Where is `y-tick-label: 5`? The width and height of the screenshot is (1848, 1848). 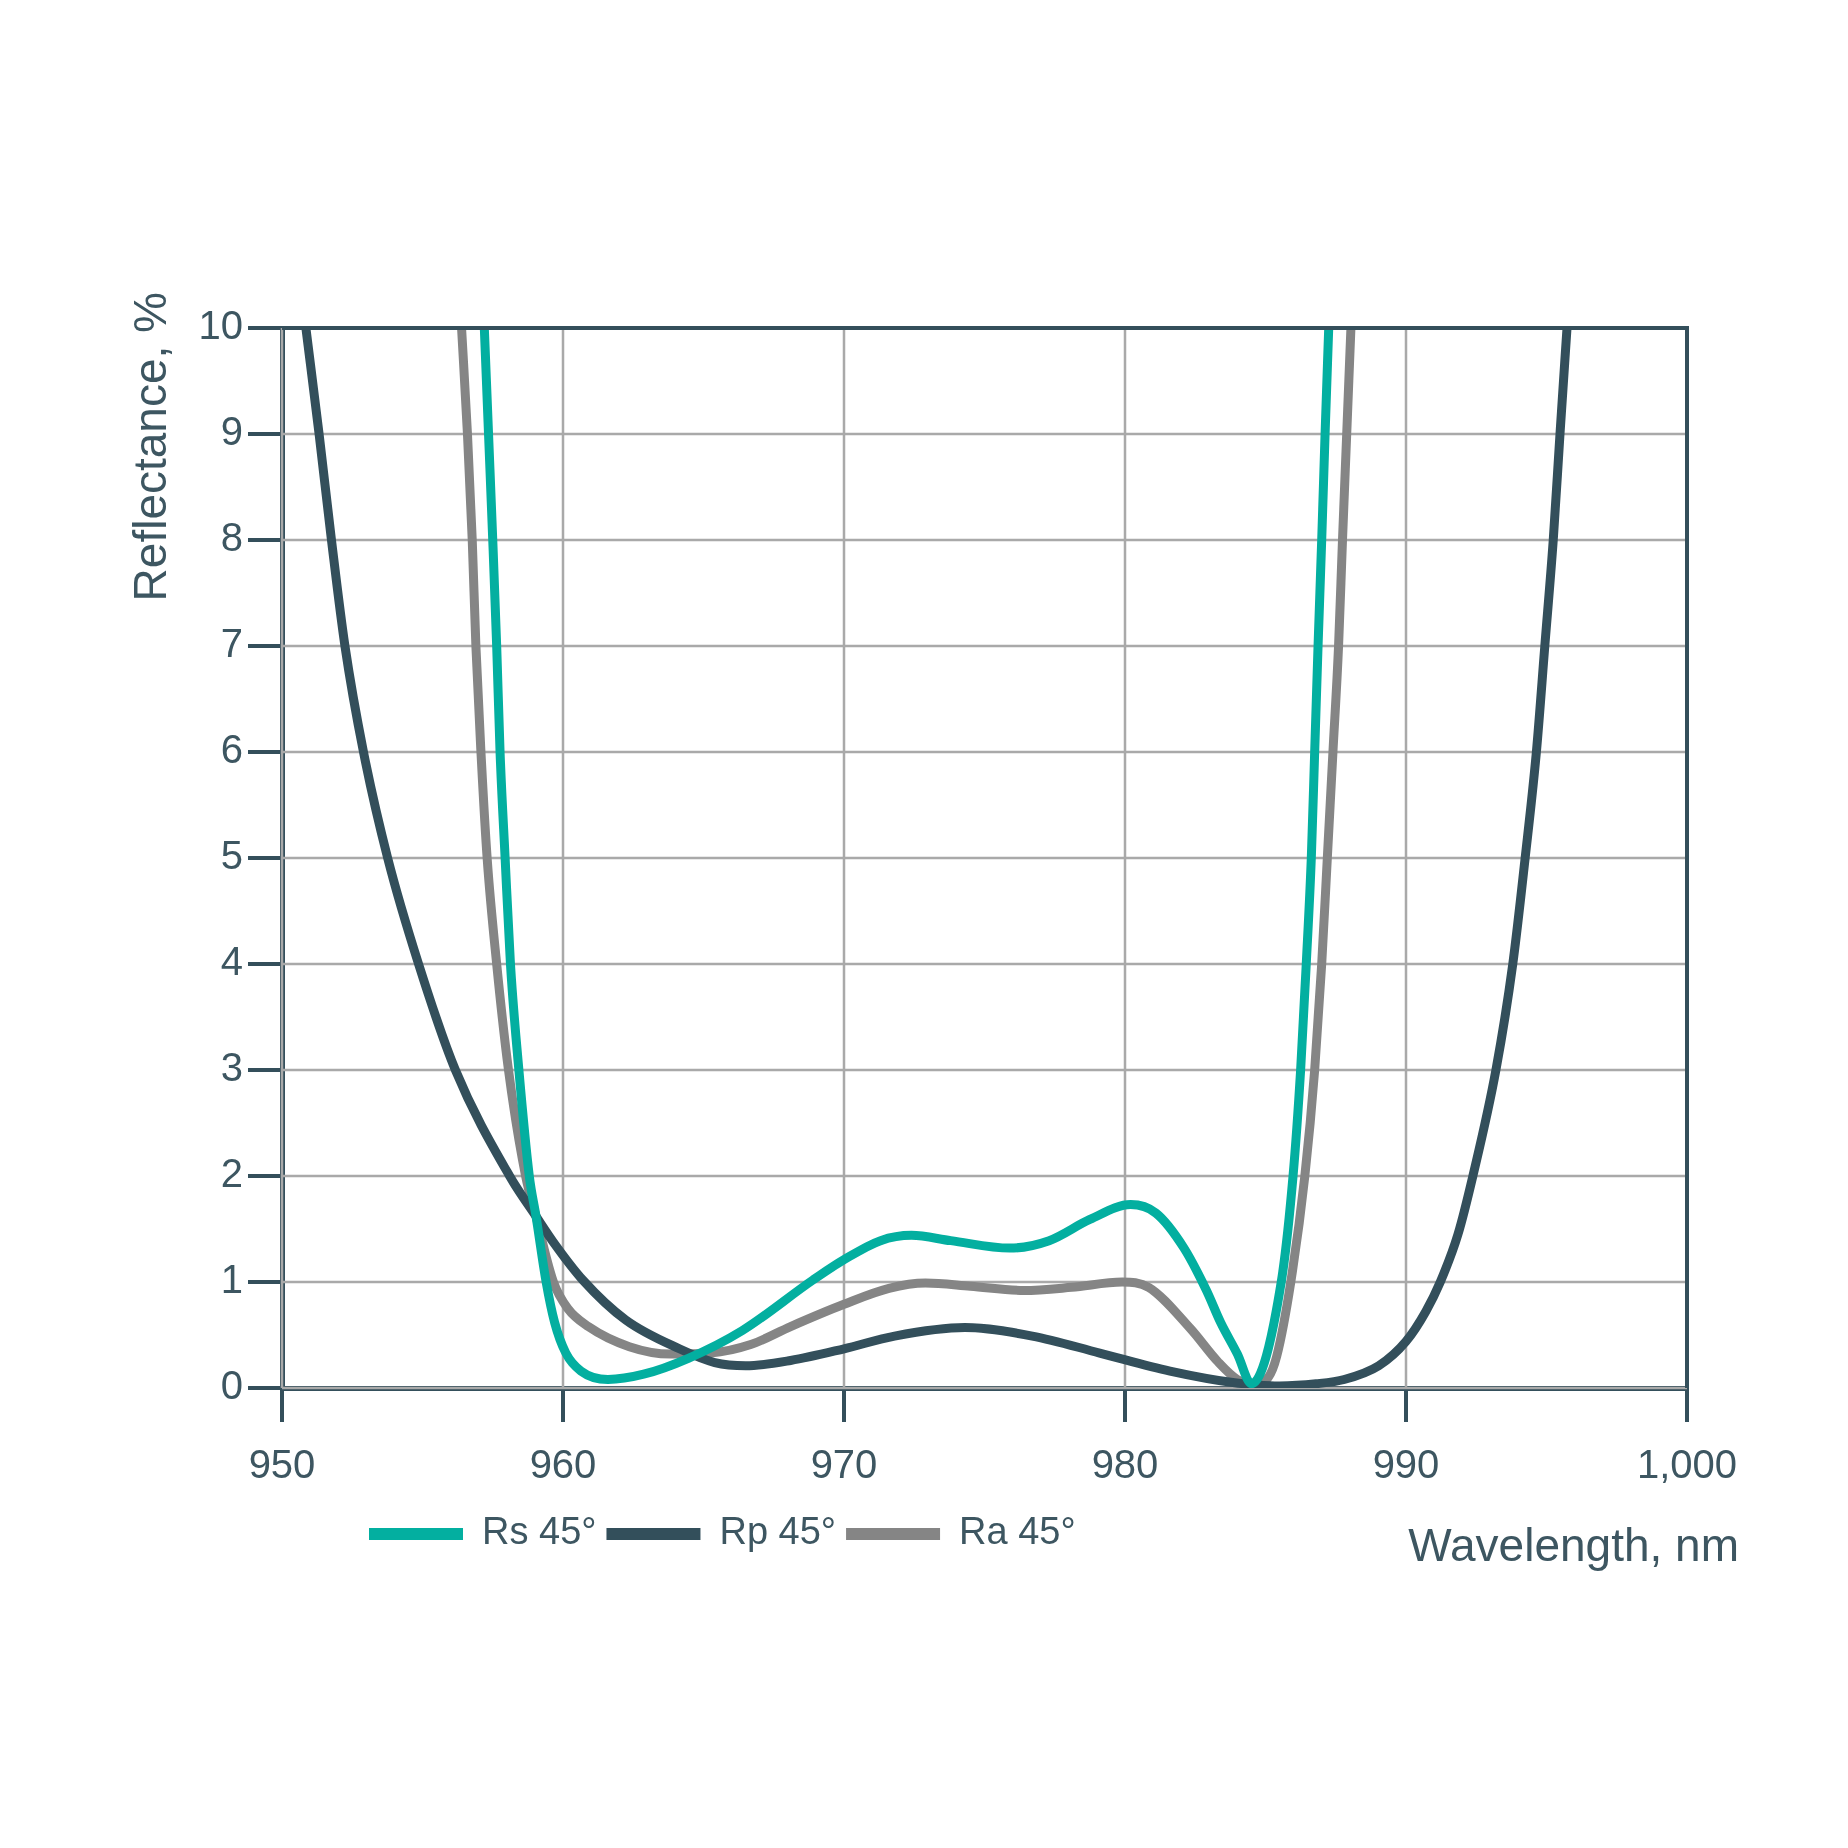
y-tick-label: 5 is located at coordinates (231, 855).